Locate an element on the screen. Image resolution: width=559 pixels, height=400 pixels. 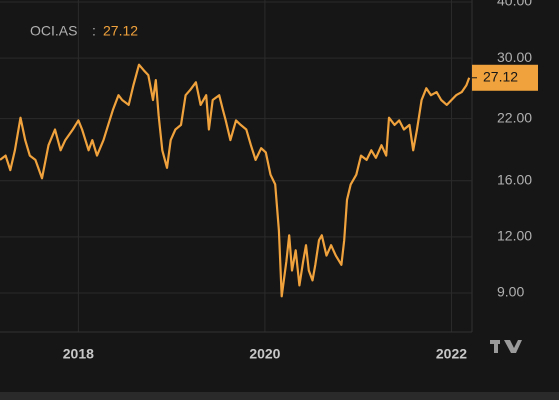
last-value: 27.12 is located at coordinates (120, 31).